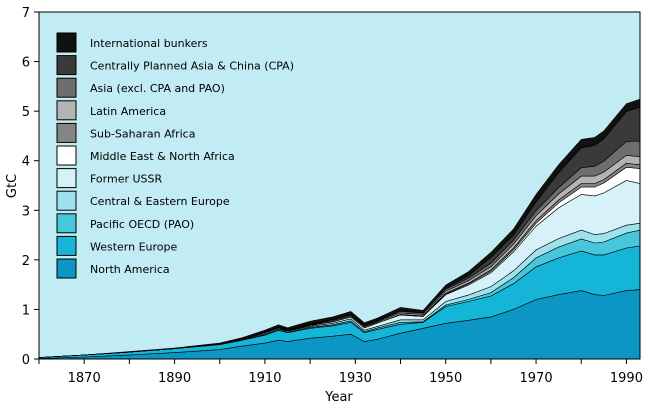 The width and height of the screenshot is (648, 411). Describe the element at coordinates (142, 133) in the screenshot. I see `legend-label: Sub-Saharan Africa` at that location.